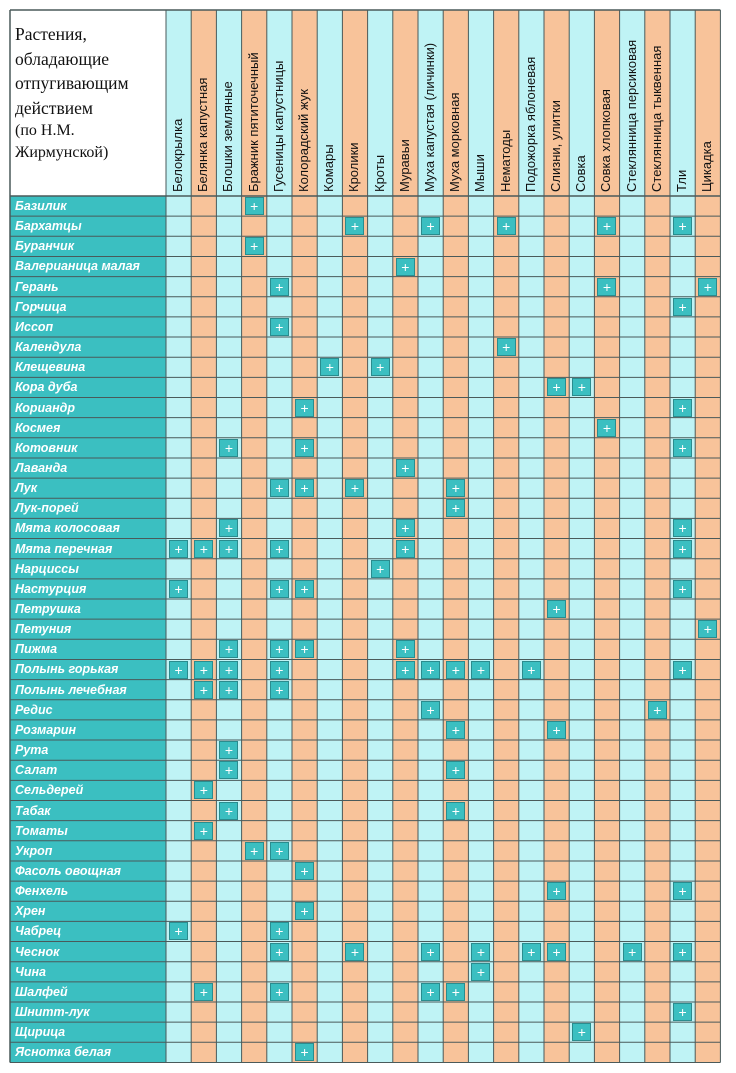 This screenshot has height=1073, width=736. What do you see at coordinates (431, 103) in the screenshot?
I see `column-header: Муха капустая (личинки)` at bounding box center [431, 103].